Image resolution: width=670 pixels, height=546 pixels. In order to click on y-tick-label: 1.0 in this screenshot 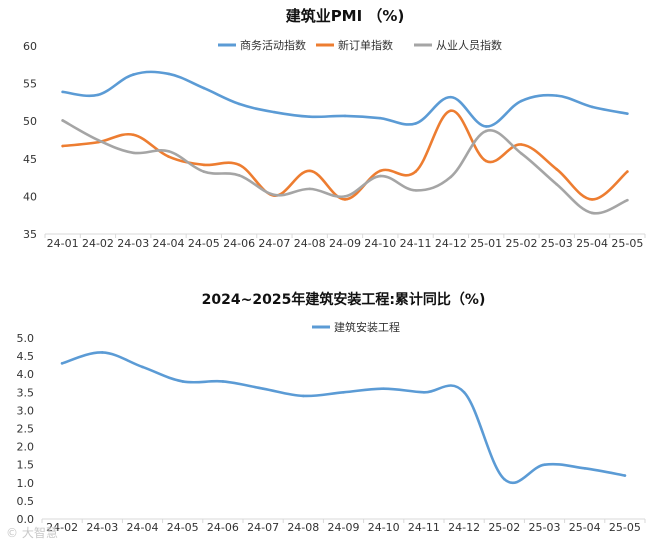, I will do `click(26, 483)`.